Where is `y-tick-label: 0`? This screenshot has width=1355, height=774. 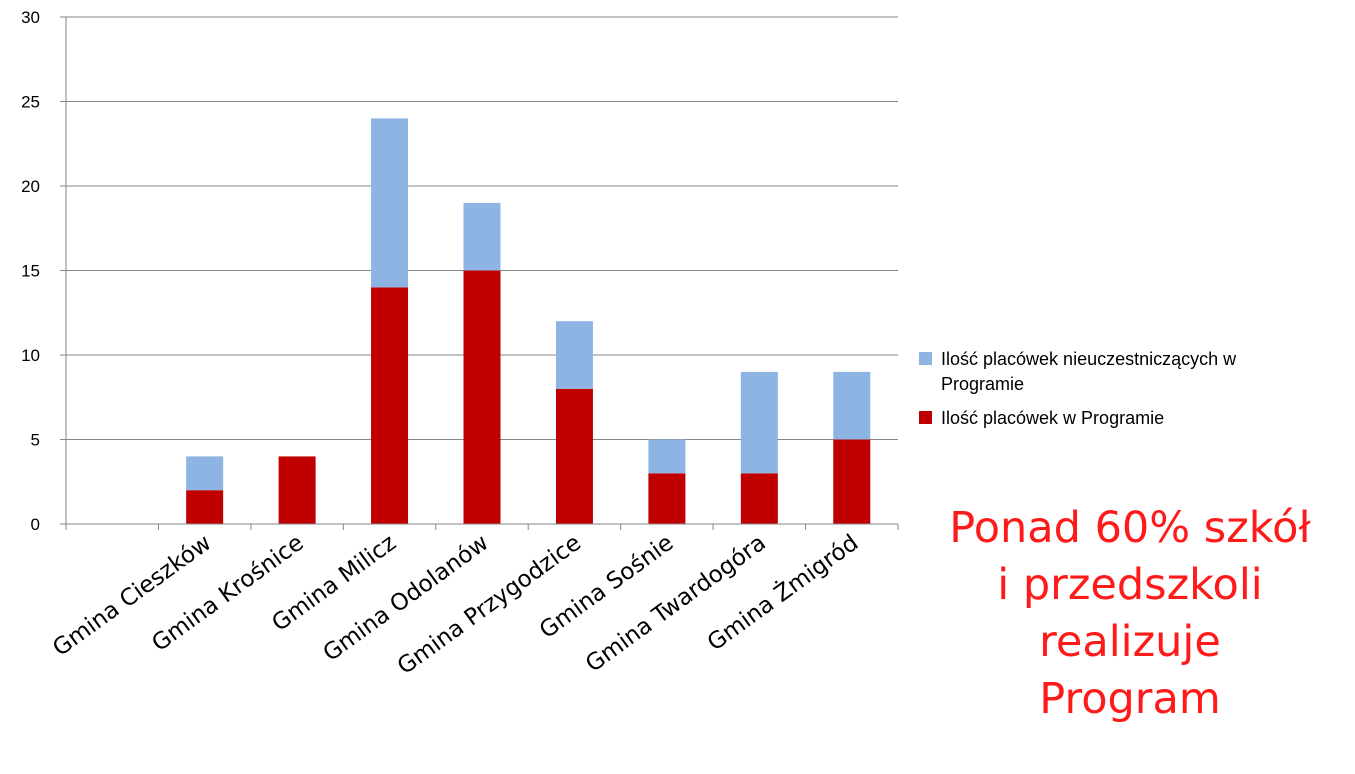
y-tick-label: 0 is located at coordinates (35, 524).